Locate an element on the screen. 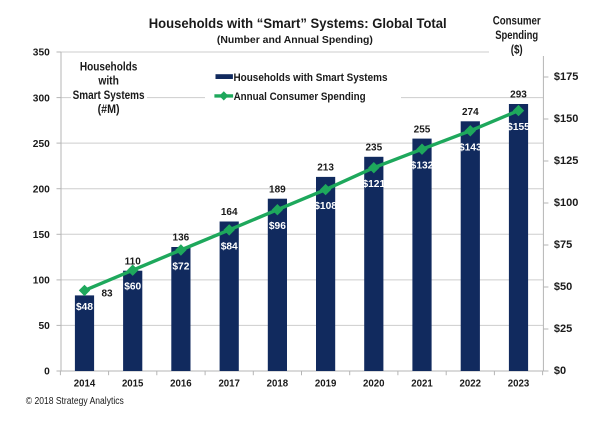  svg-text: 2018 is located at coordinates (278, 384).